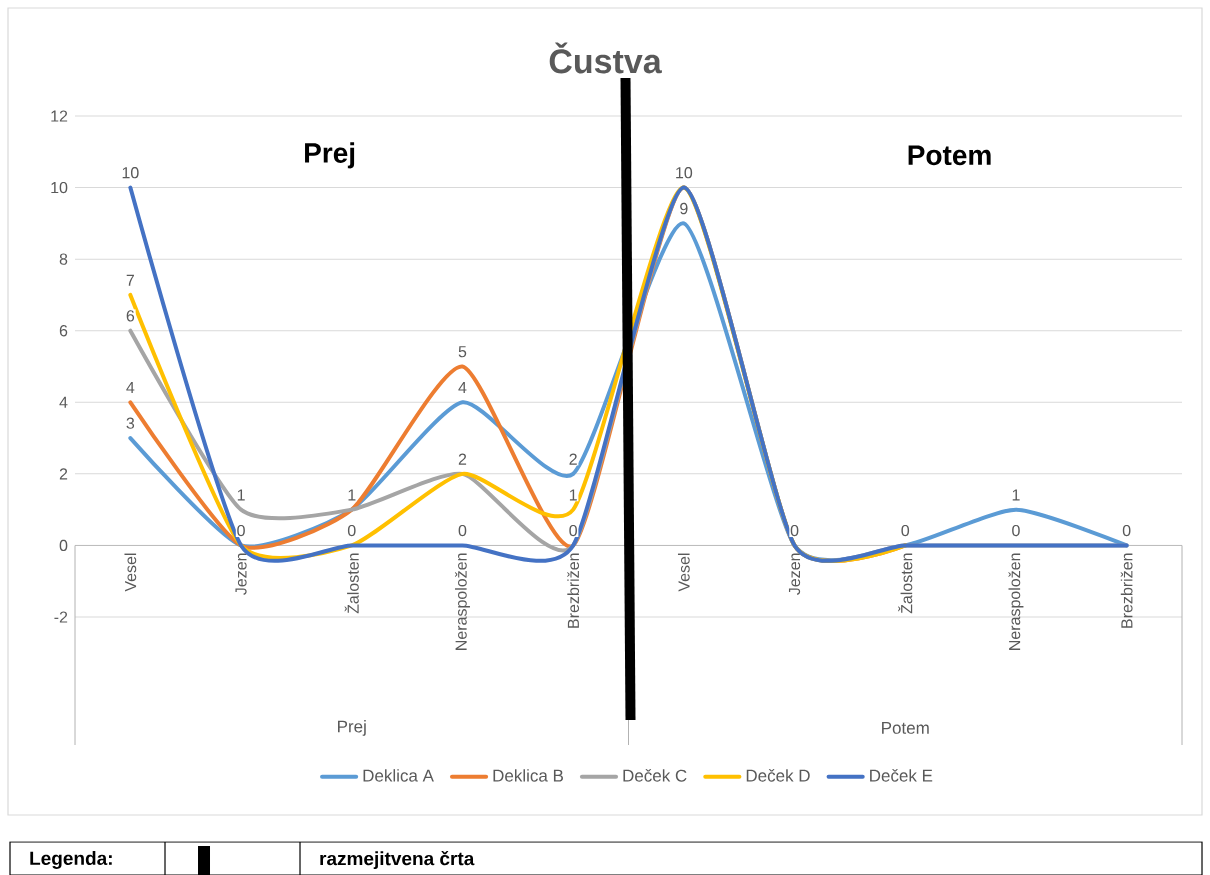  Describe the element at coordinates (901, 775) in the screenshot. I see `legend-label: Deček E` at that location.